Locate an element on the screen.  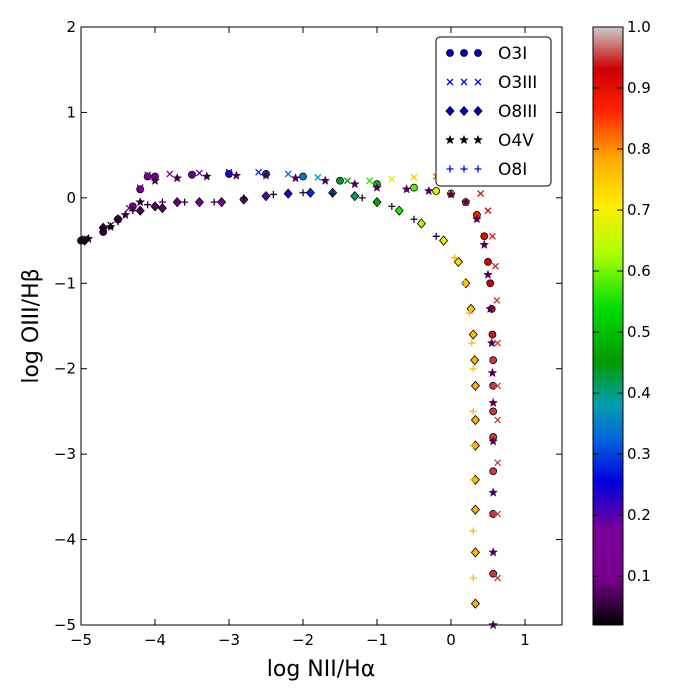
legend-entry-o8iii: O8III is located at coordinates (491, 112).